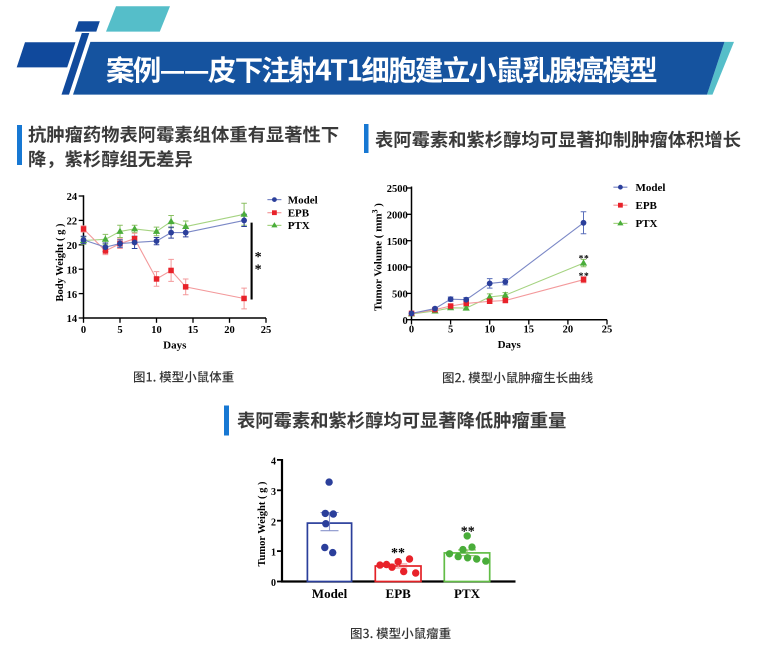 The width and height of the screenshot is (760, 655). Describe the element at coordinates (72, 222) in the screenshot. I see `svg-text: 22` at that location.